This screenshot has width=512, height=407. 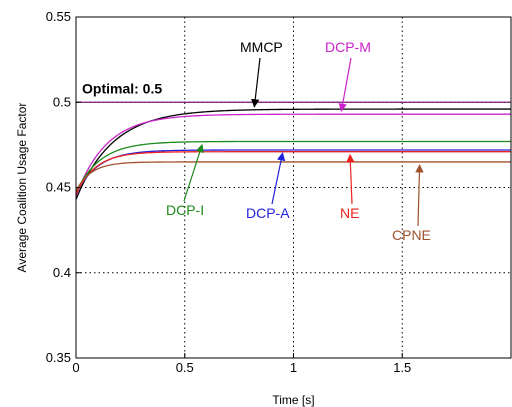 What do you see at coordinates (402, 367) in the screenshot?
I see `x-tick-label: 1.5` at bounding box center [402, 367].